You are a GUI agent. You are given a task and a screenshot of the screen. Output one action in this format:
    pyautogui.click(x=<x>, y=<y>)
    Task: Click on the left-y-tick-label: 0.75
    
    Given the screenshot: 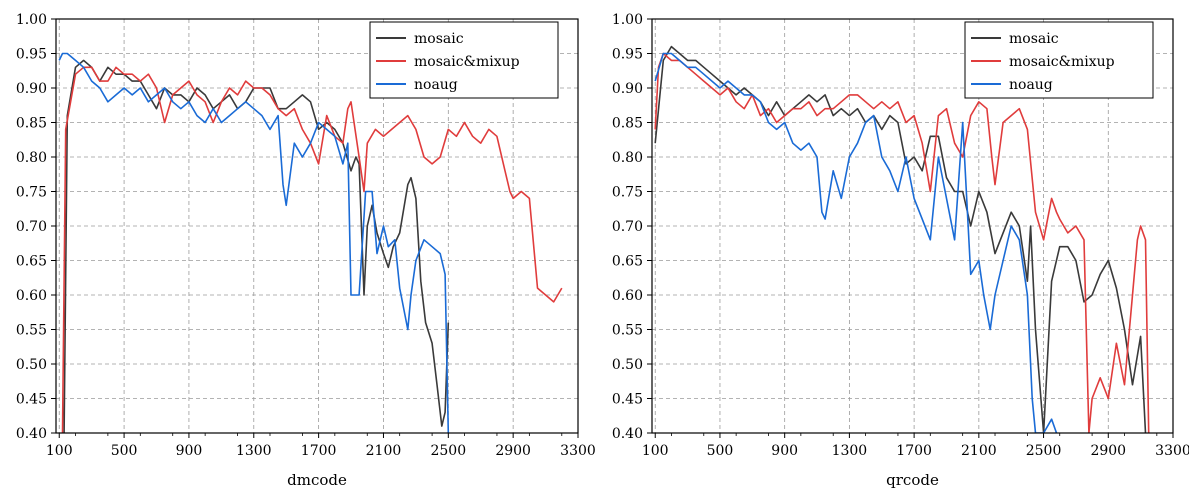 What is the action you would take?
    pyautogui.click(x=31, y=193)
    